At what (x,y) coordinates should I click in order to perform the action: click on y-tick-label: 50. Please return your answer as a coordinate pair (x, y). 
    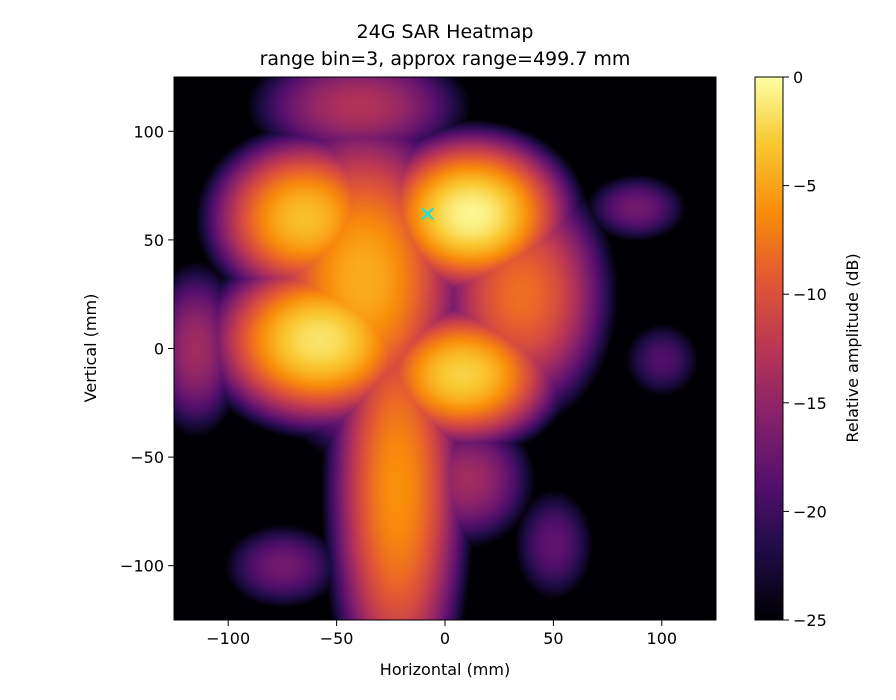
    Looking at the image, I should click on (154, 240).